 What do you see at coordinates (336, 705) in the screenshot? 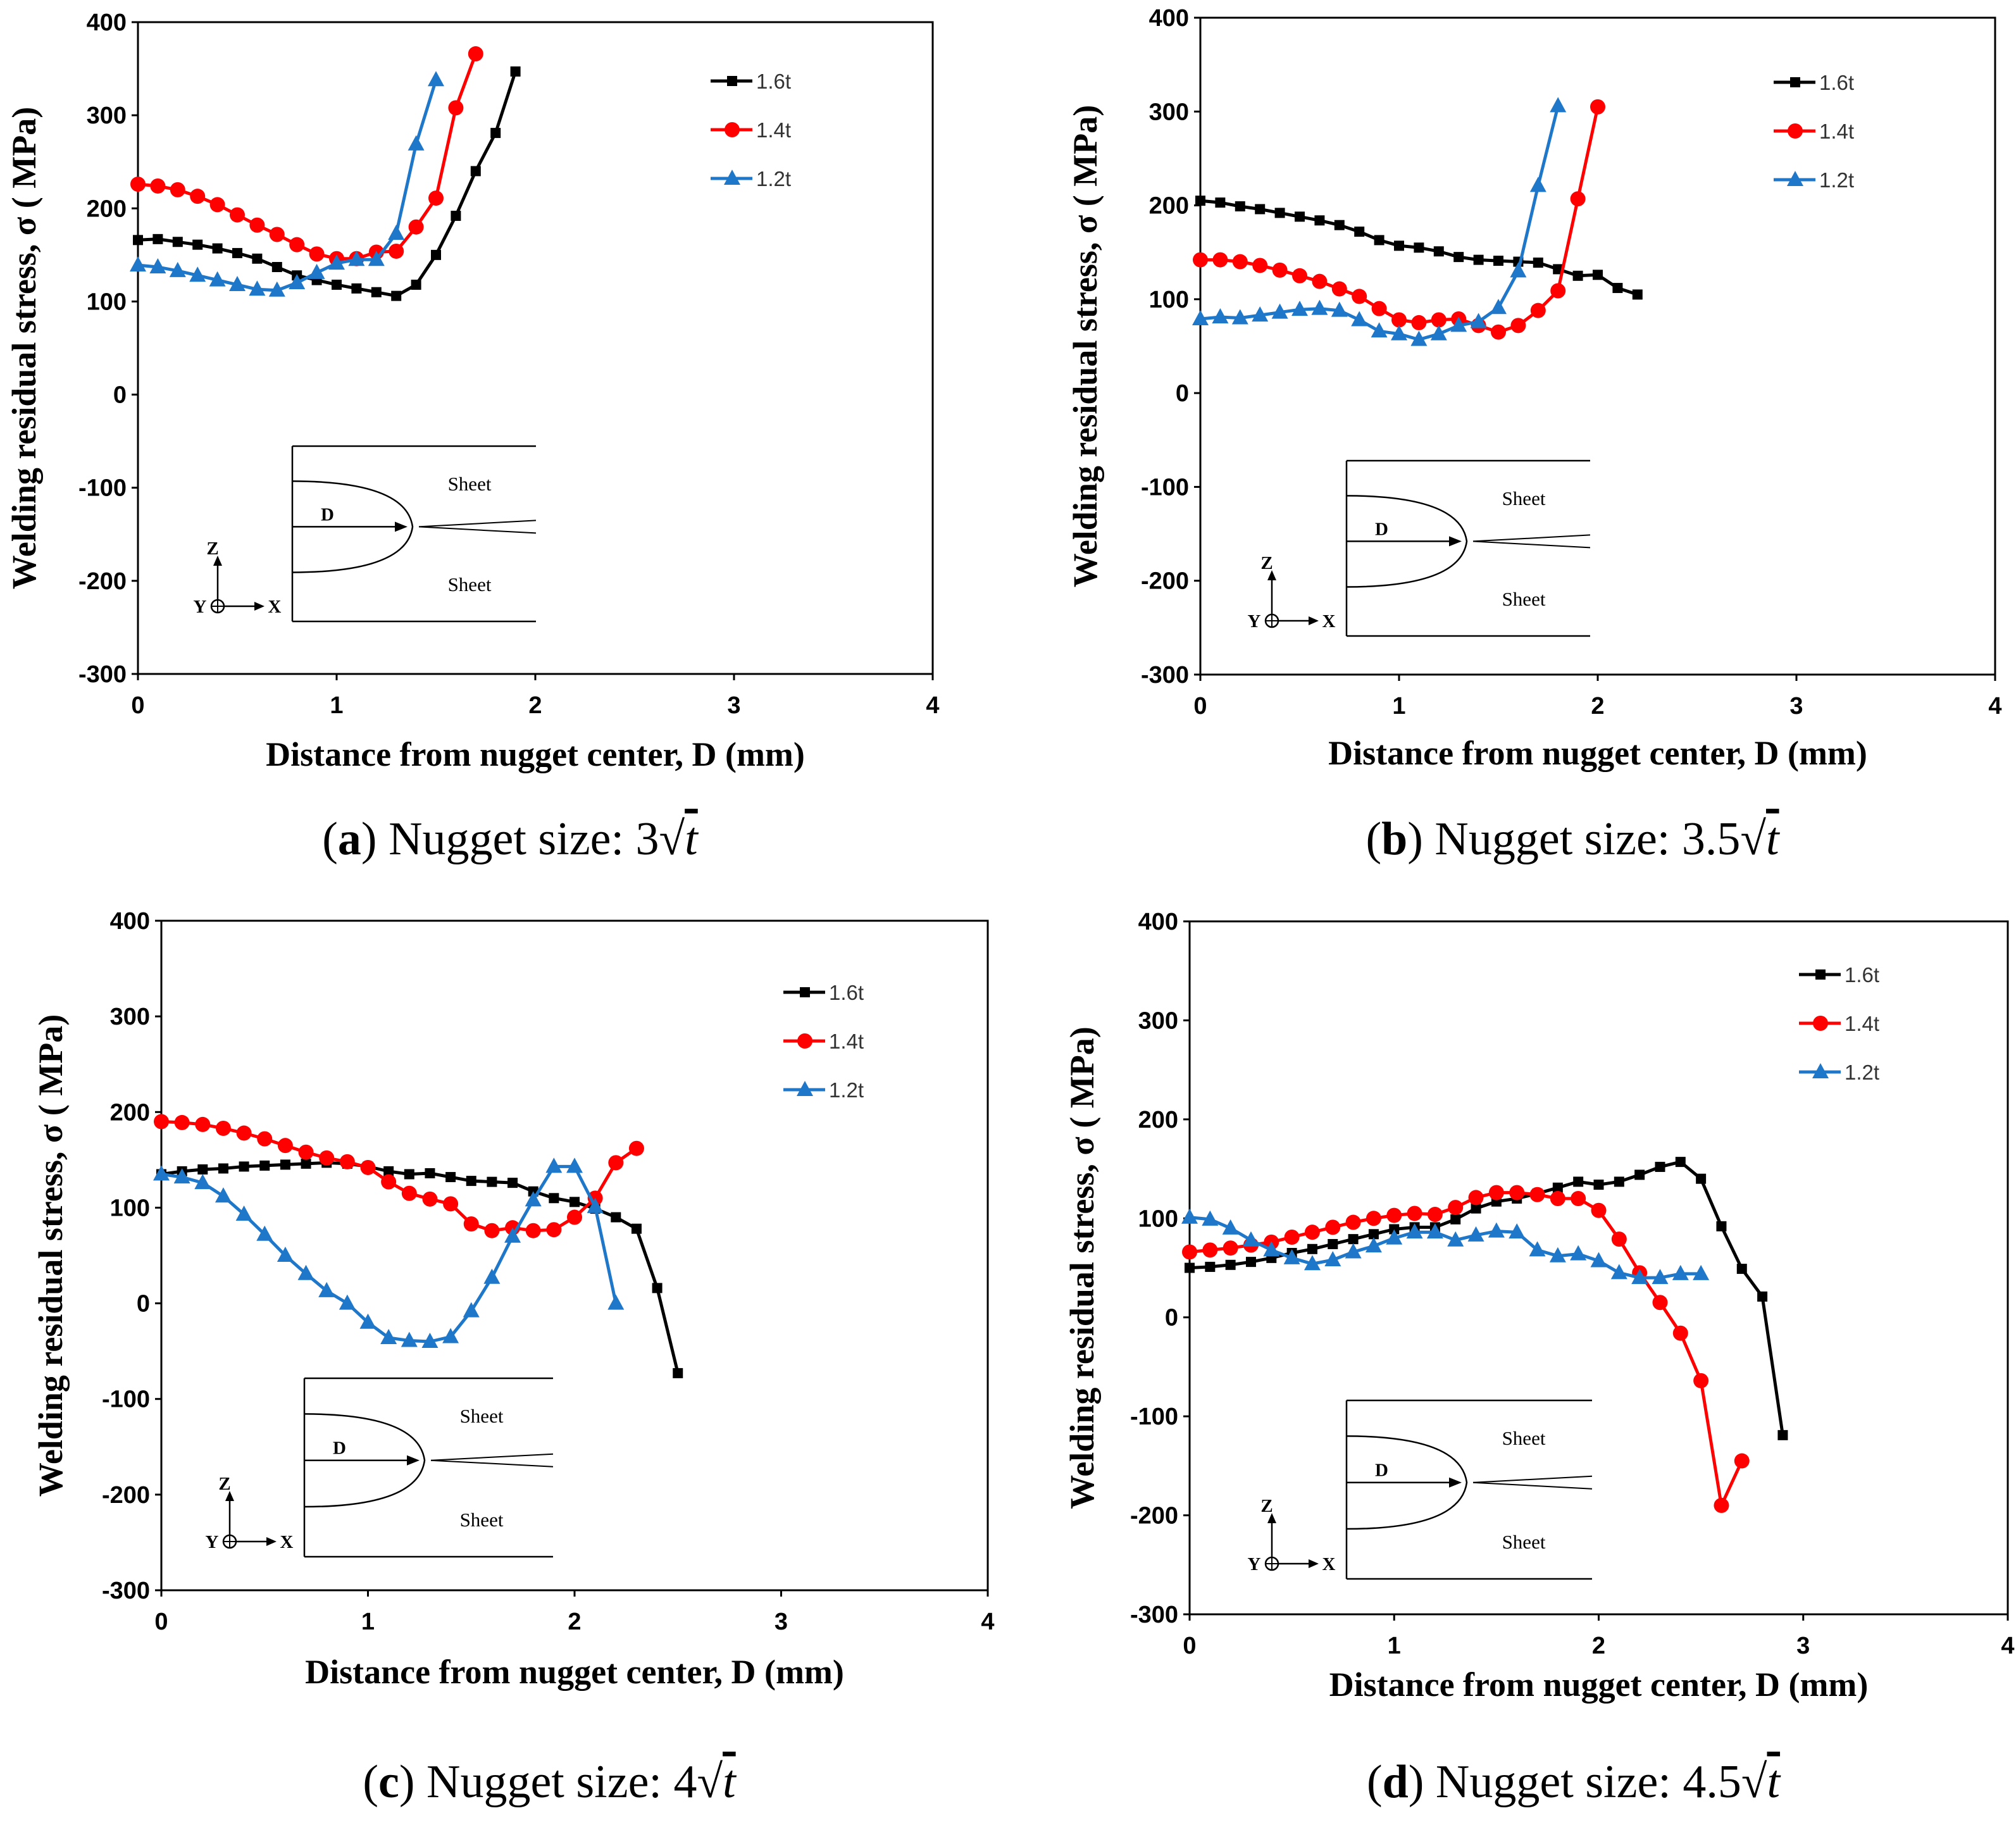
I see `x-tick-label: 1` at bounding box center [336, 705].